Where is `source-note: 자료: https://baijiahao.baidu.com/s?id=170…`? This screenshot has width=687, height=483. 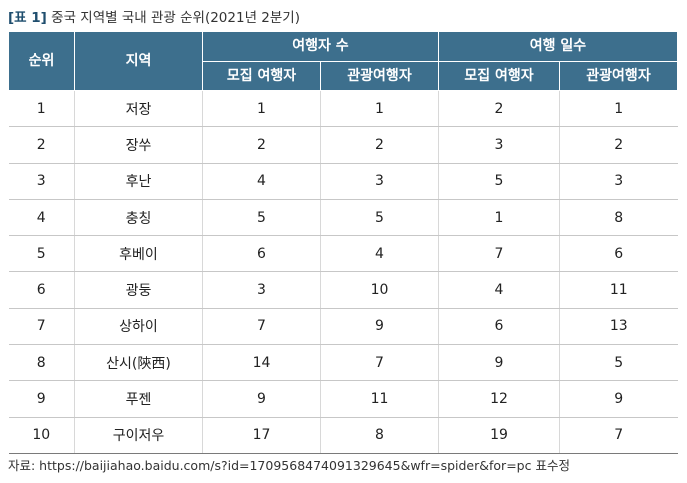
source-note: 자료: https://baijiahao.baidu.com/s?id=170… is located at coordinates (289, 465).